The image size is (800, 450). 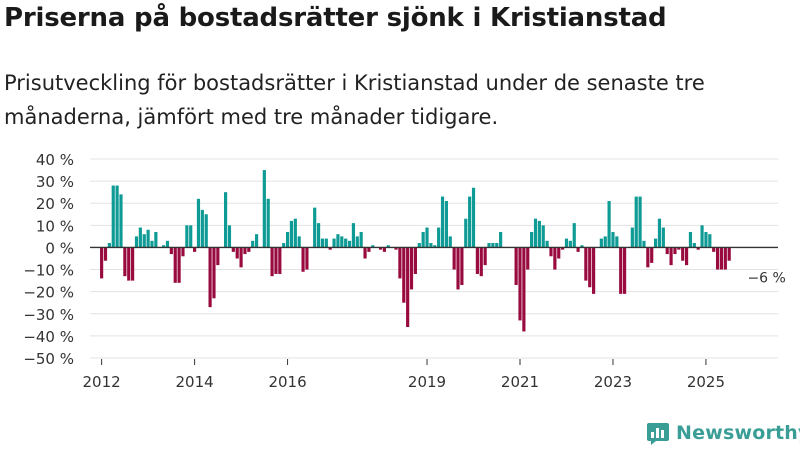 What do you see at coordinates (48, 315) in the screenshot?
I see `y-tick-label: −30 %` at bounding box center [48, 315].